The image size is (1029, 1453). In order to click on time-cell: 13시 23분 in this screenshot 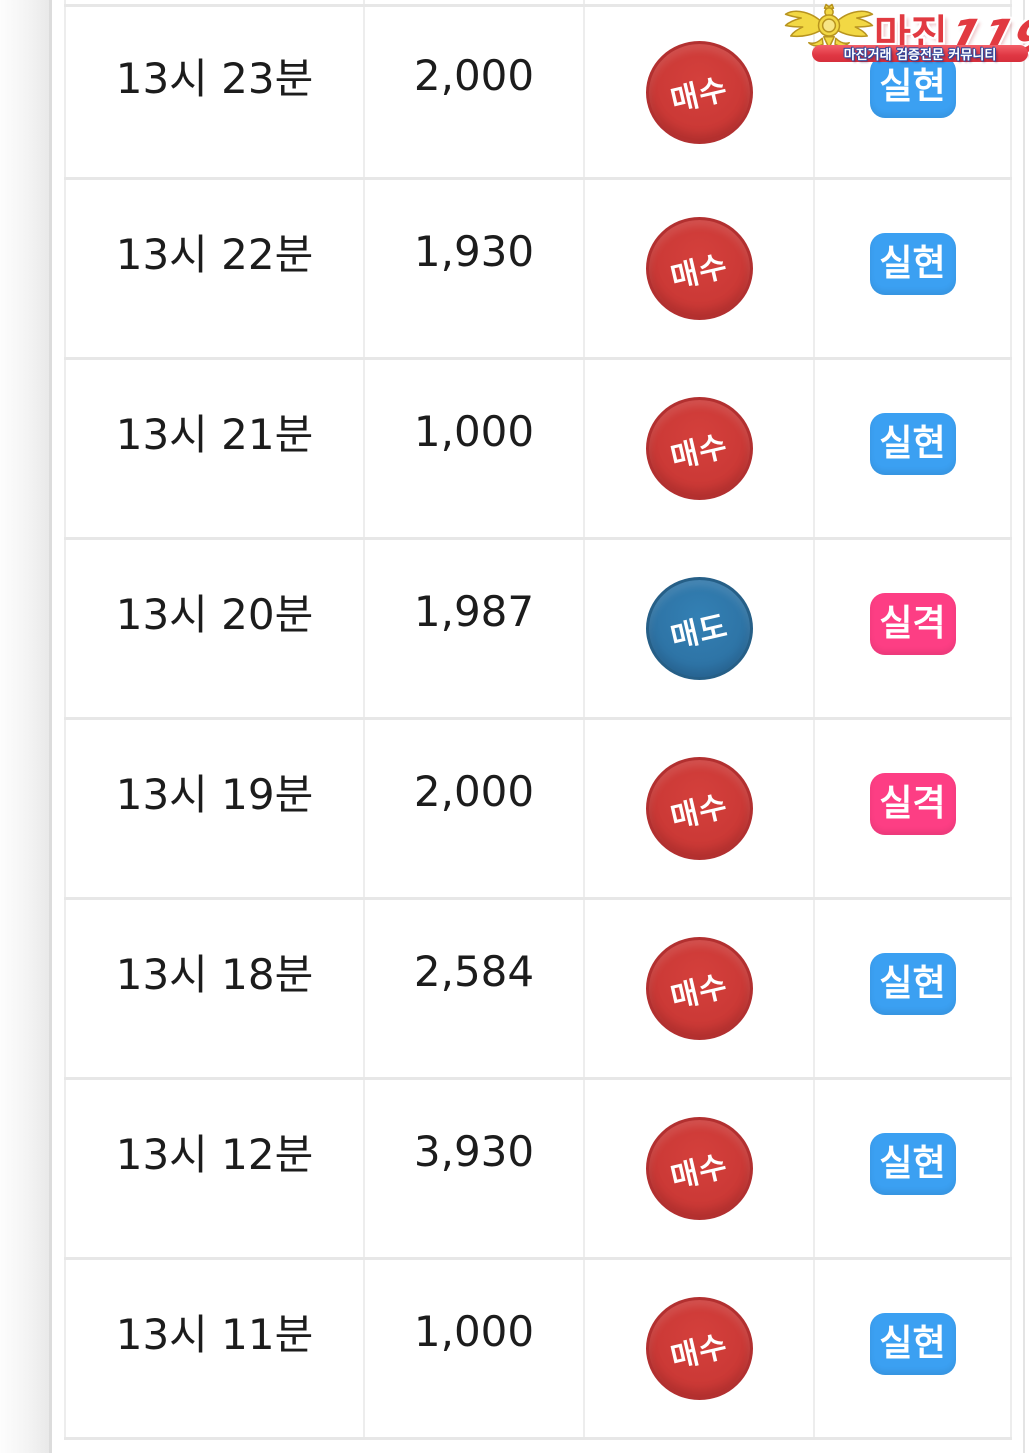, I will do `click(214, 92)`.